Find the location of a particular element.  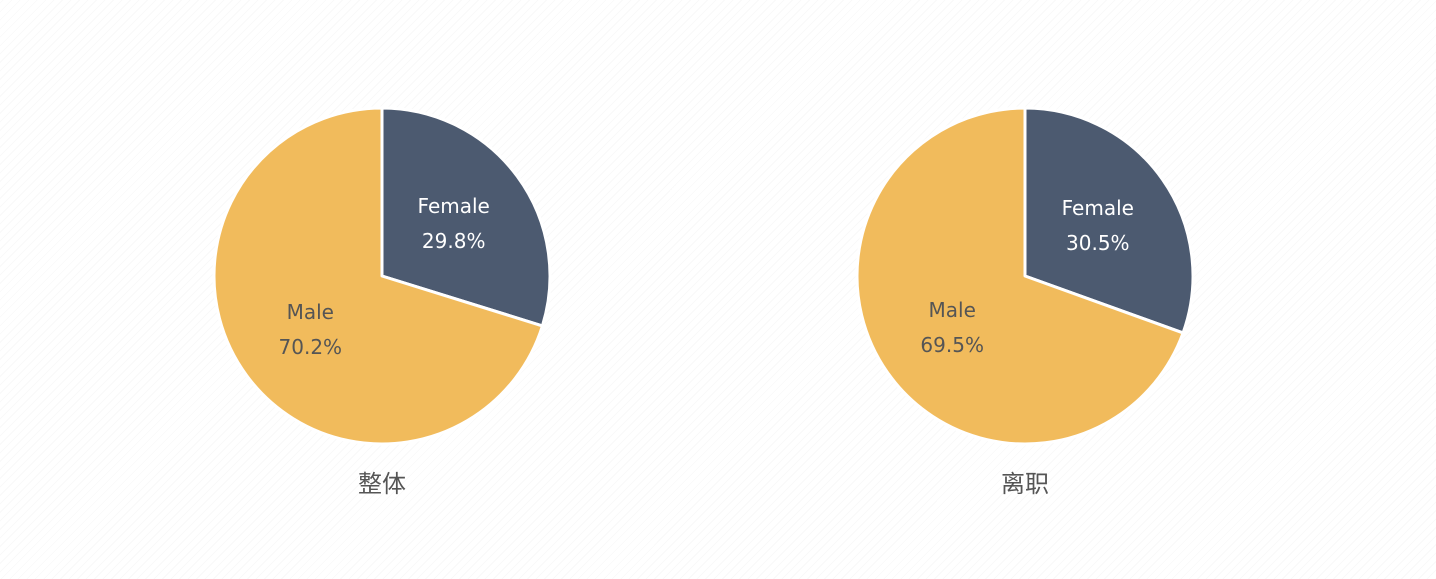

pie-labels: Female 30.5% Male 69.5% is located at coordinates (1027, 276).